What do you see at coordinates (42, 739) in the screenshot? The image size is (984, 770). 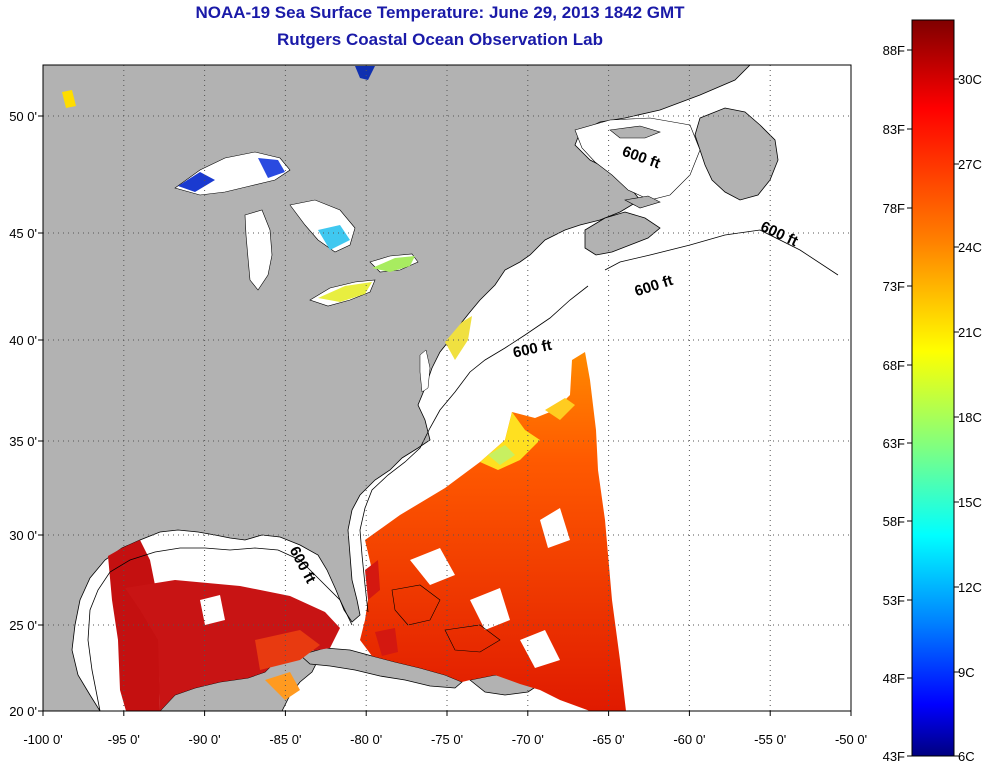 I see `longitude-tick-label: -100 0'` at bounding box center [42, 739].